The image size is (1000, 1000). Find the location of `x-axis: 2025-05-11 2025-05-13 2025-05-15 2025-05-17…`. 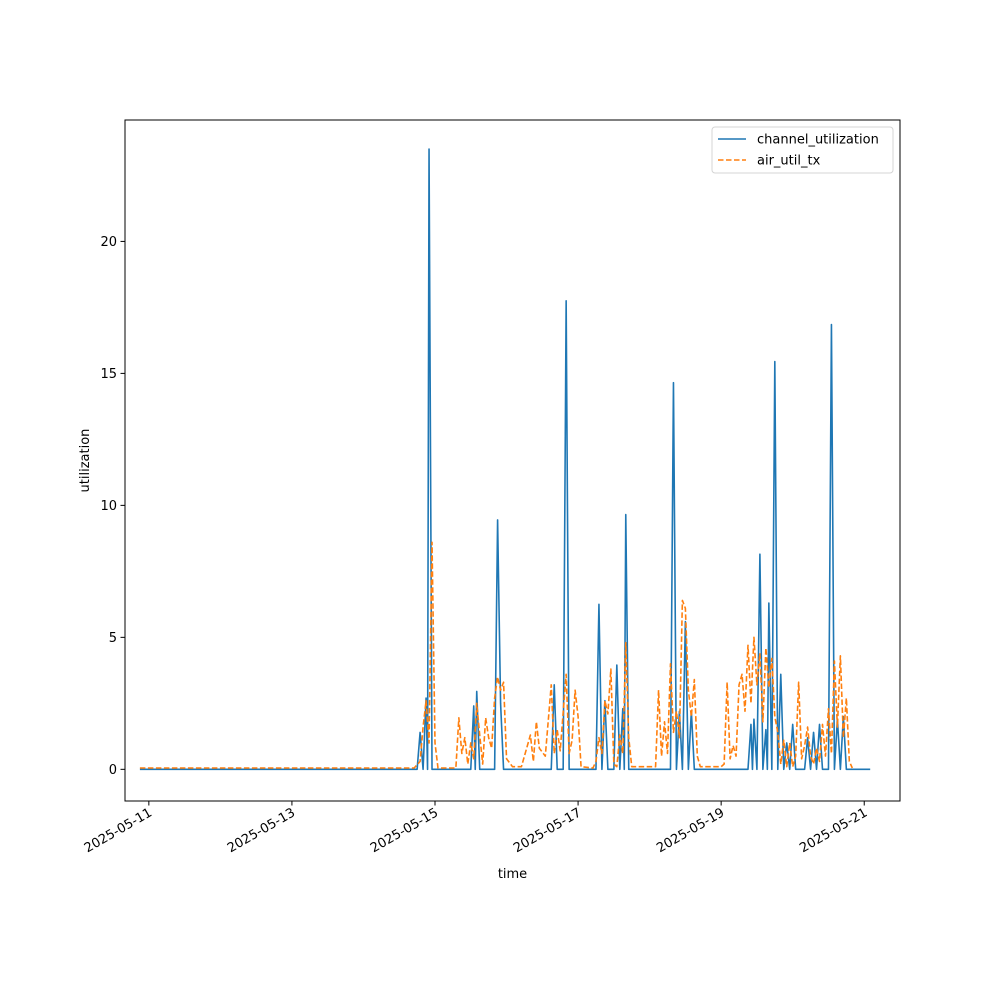

x-axis: 2025-05-11 2025-05-13 2025-05-15 2025-05-17… is located at coordinates (476, 828).